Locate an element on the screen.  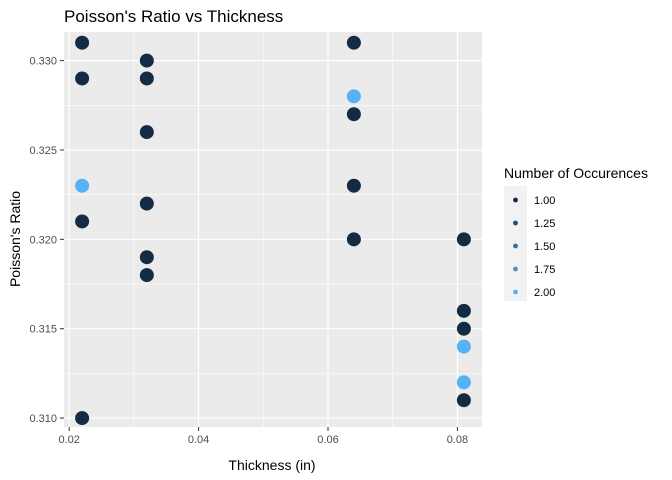
legend-label: 1.75 is located at coordinates (544, 270).